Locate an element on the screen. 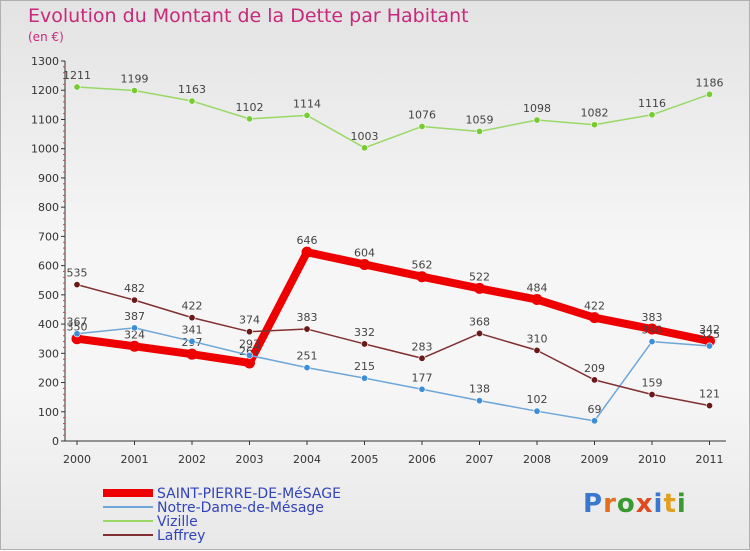  data-label: 367 is located at coordinates (77, 322).